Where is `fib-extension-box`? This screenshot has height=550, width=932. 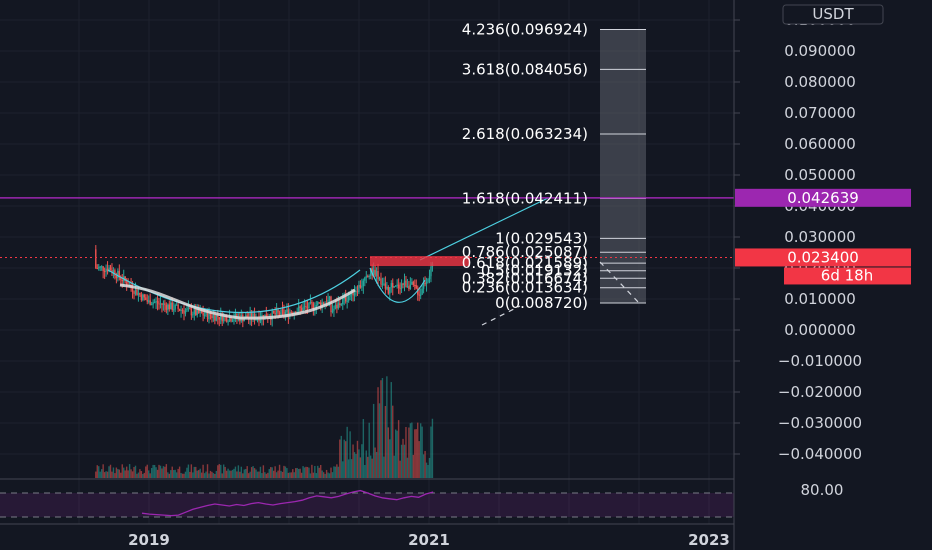
fib-extension-box is located at coordinates (623, 166).